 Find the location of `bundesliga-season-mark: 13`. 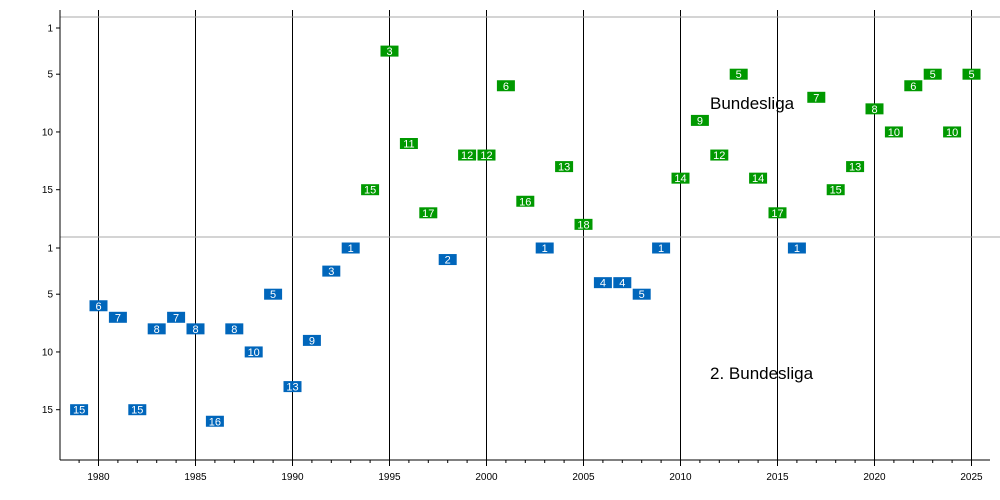

bundesliga-season-mark: 13 is located at coordinates (855, 167).